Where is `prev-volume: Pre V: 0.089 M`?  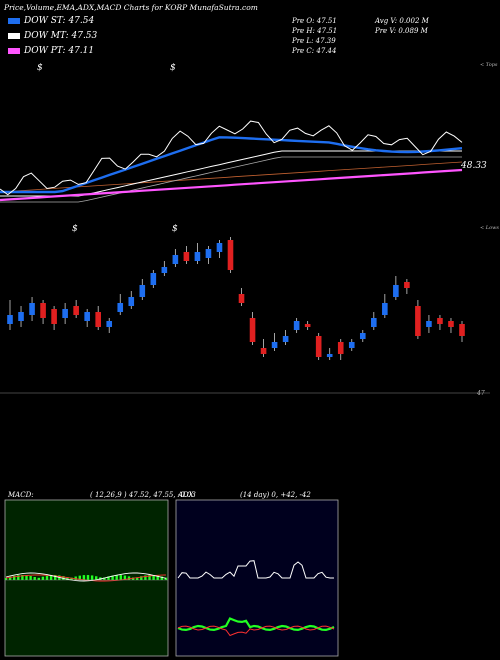
prev-volume: Pre V: 0.089 M is located at coordinates (401, 31).